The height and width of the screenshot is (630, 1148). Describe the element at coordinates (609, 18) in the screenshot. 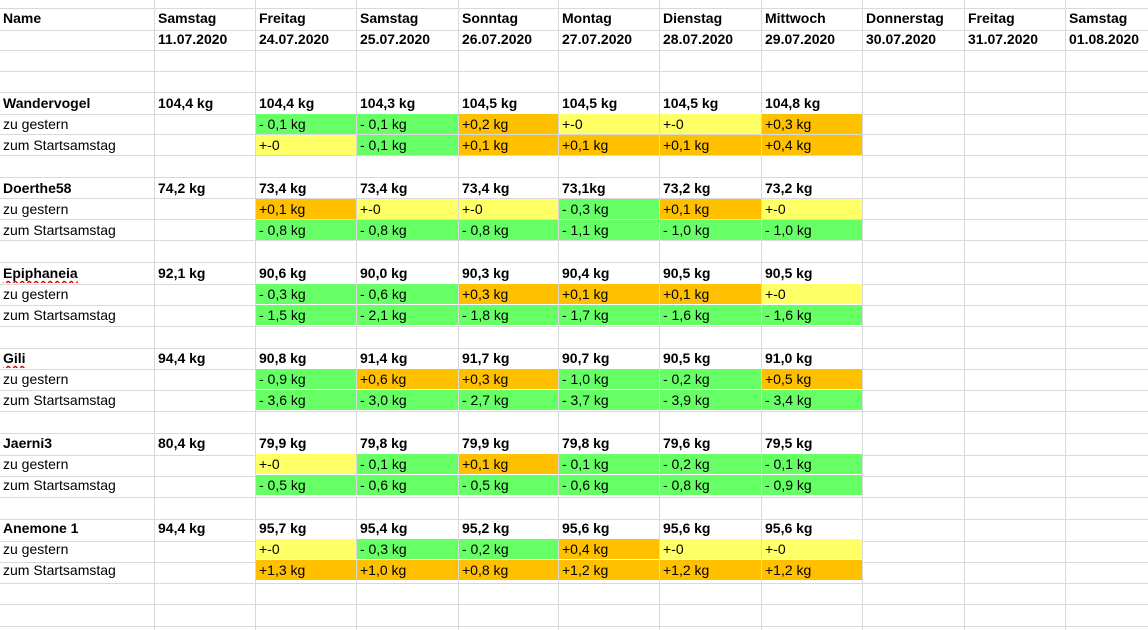

I see `header-day: Montag` at that location.